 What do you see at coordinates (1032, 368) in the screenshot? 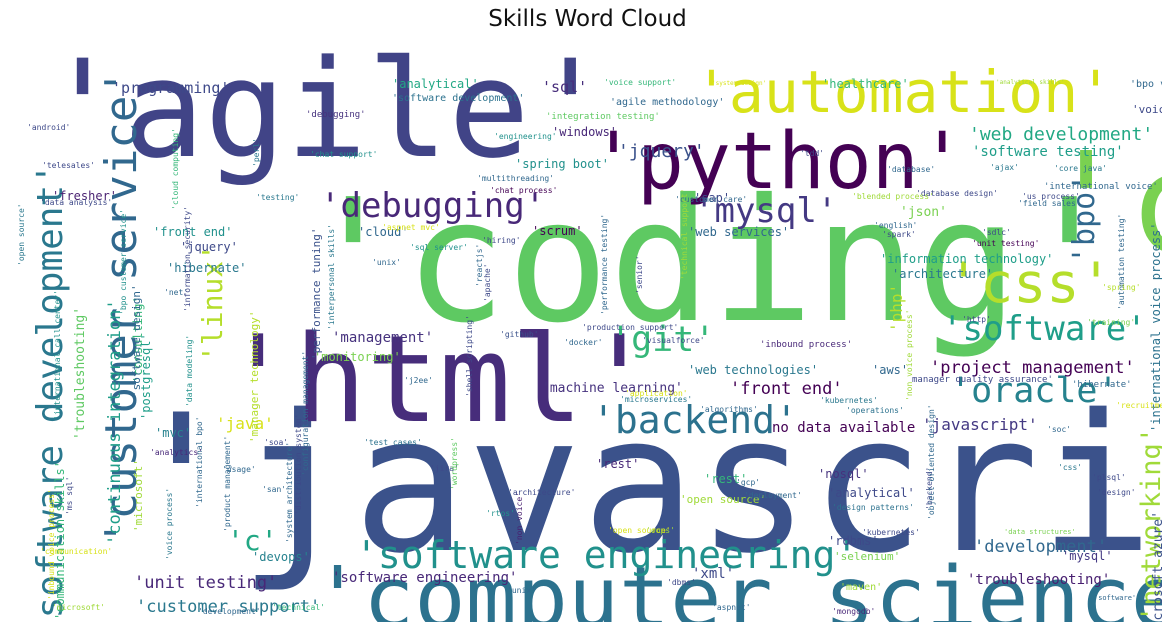
I see `word-28: 'project management'` at bounding box center [1032, 368].